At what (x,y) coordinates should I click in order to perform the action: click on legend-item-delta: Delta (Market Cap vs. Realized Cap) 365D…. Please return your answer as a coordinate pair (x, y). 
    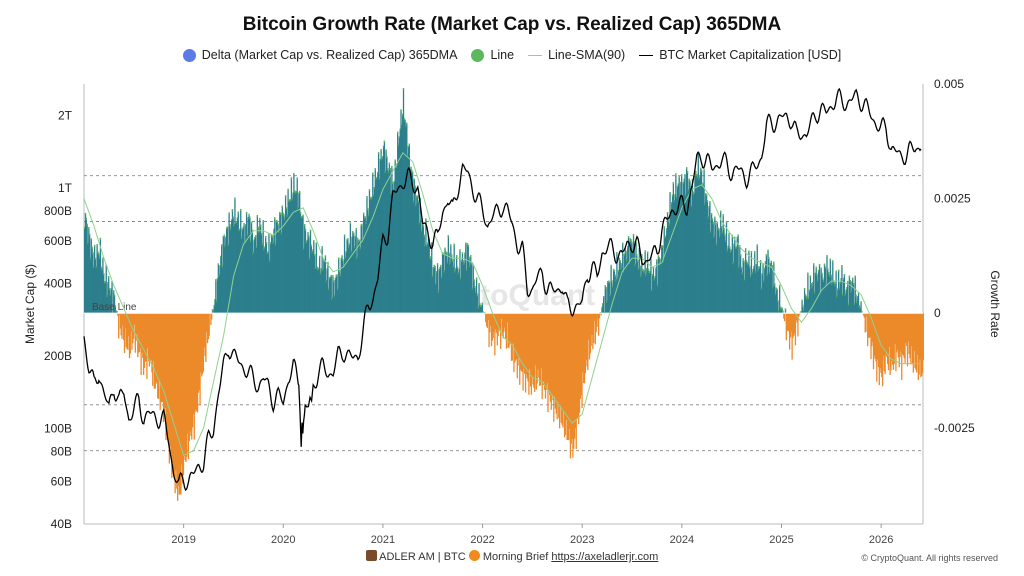
    Looking at the image, I should click on (319, 55).